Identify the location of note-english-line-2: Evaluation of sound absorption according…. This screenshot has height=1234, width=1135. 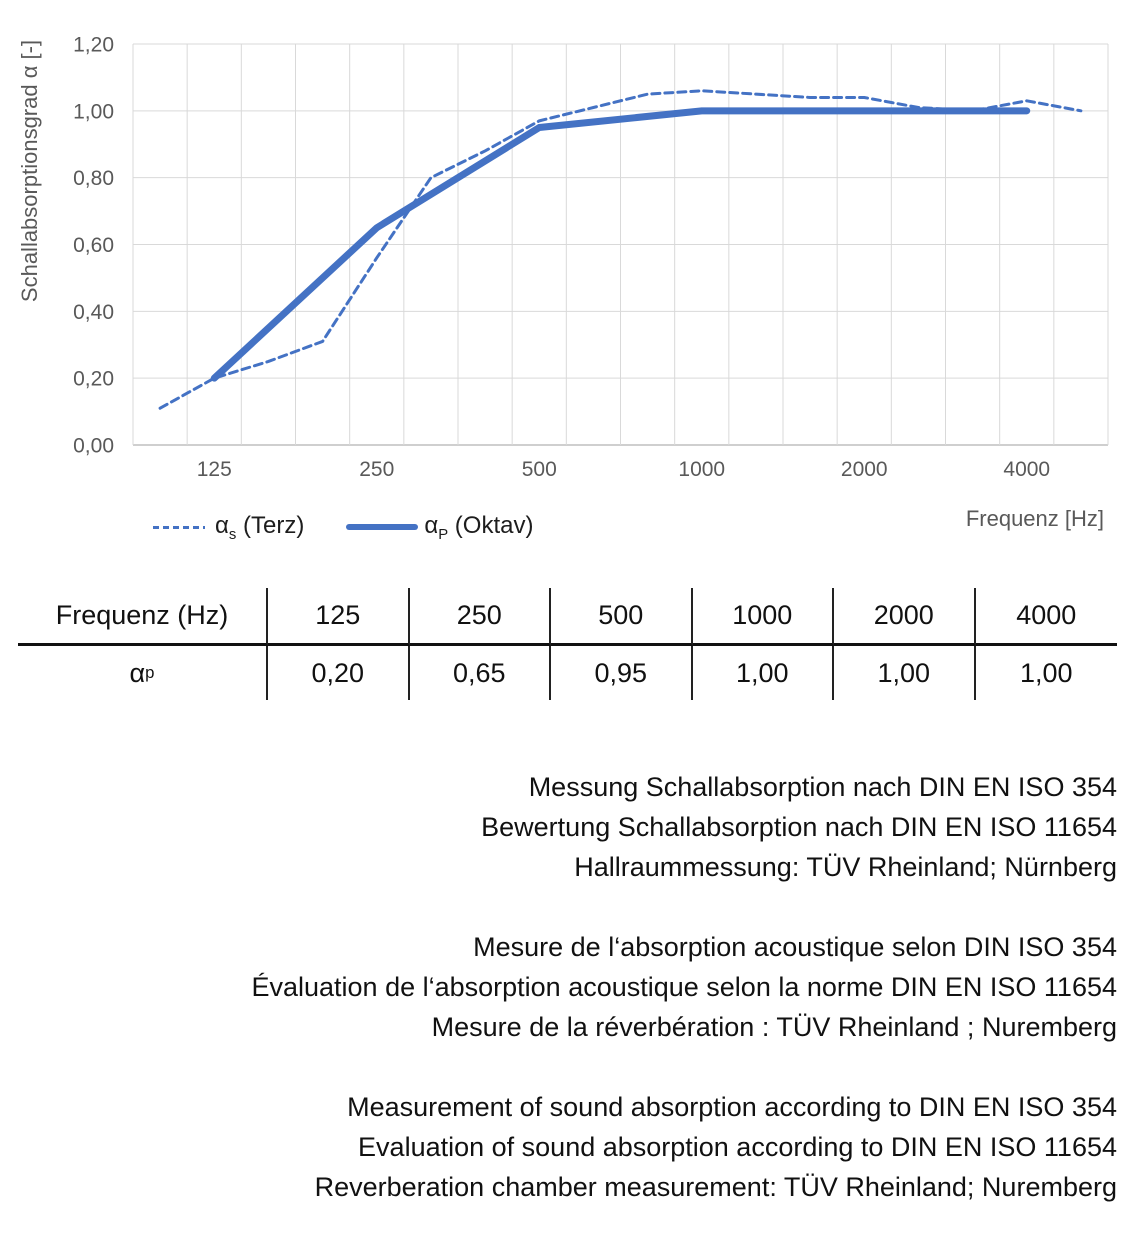
(737, 1147).